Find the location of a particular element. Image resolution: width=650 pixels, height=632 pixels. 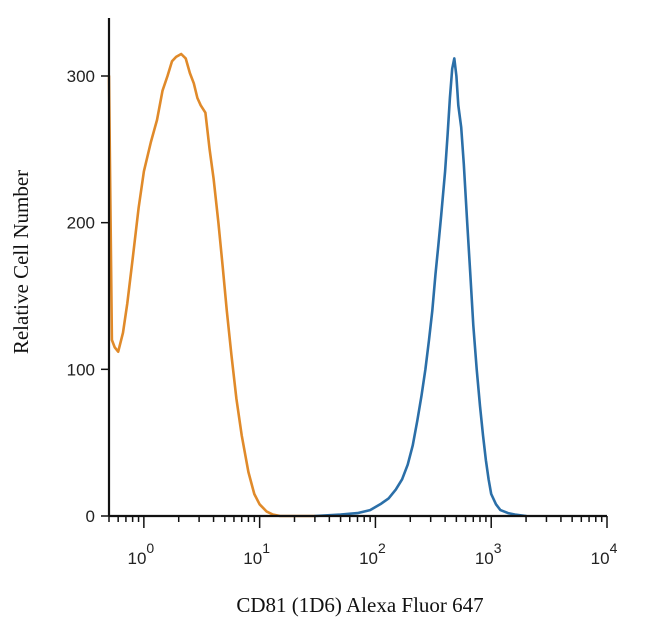

x-axis-title: CD81 (1D6) Alexa Fluor 647 is located at coordinates (359, 605).